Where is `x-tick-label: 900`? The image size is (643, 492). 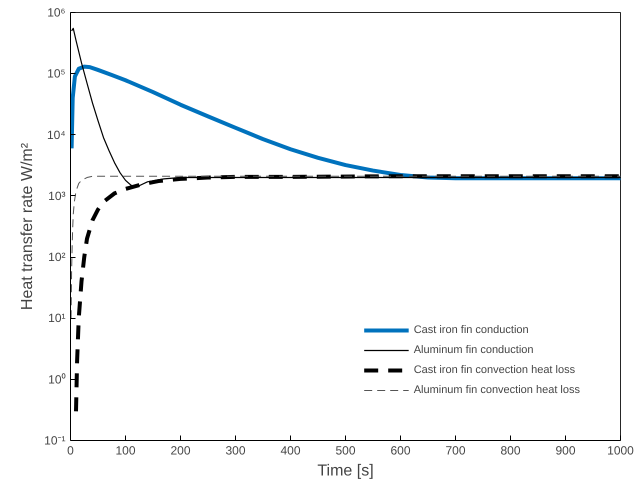 x-tick-label: 900 is located at coordinates (565, 451).